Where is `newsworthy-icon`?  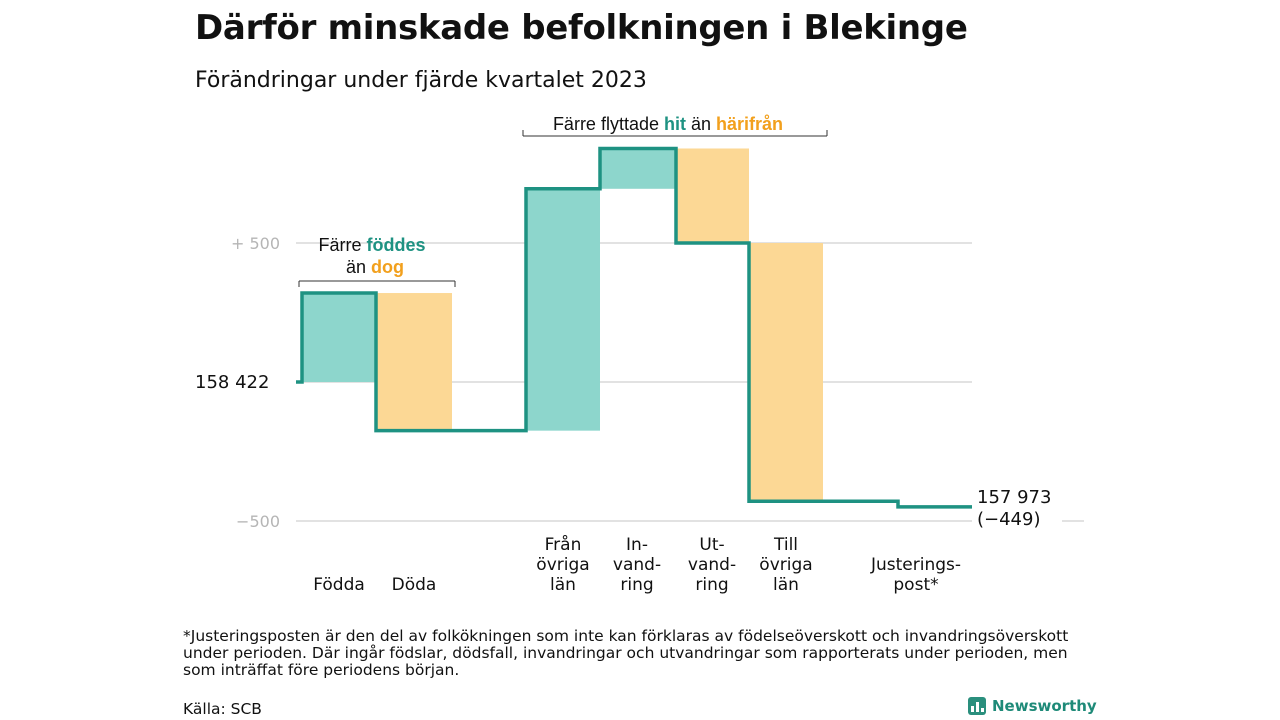
newsworthy-icon is located at coordinates (977, 706).